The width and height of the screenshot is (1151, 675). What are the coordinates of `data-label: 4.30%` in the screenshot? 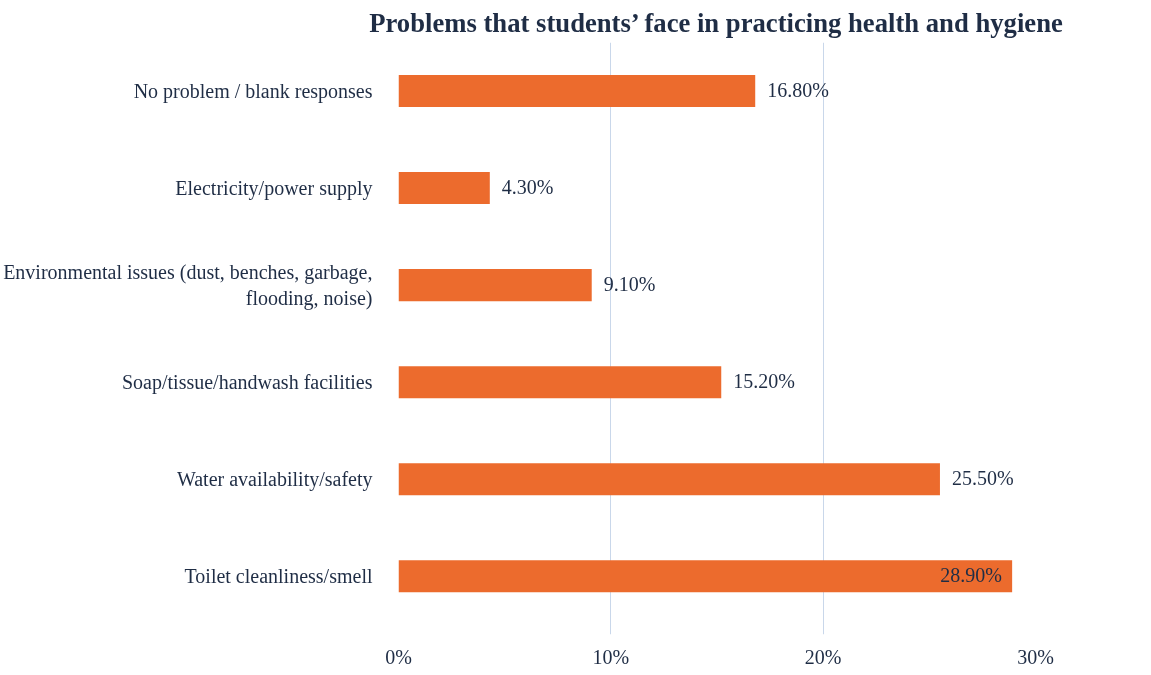 It's located at (527, 187).